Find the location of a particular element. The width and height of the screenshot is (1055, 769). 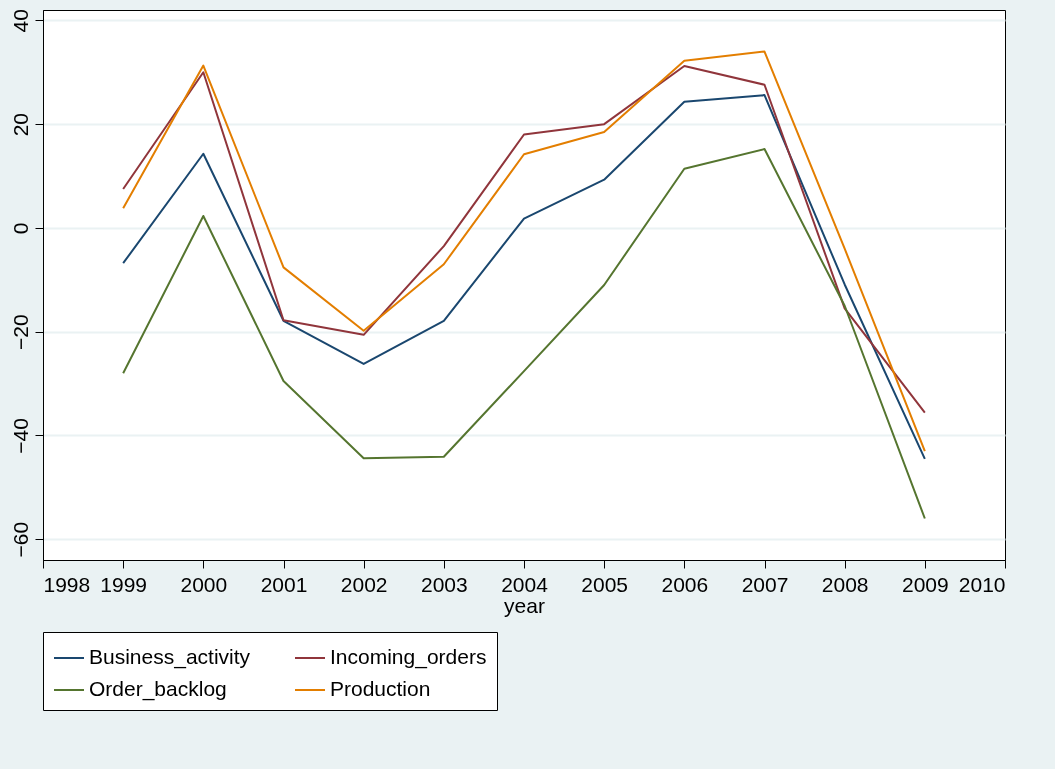

x-tick-label: 2002 is located at coordinates (364, 584).